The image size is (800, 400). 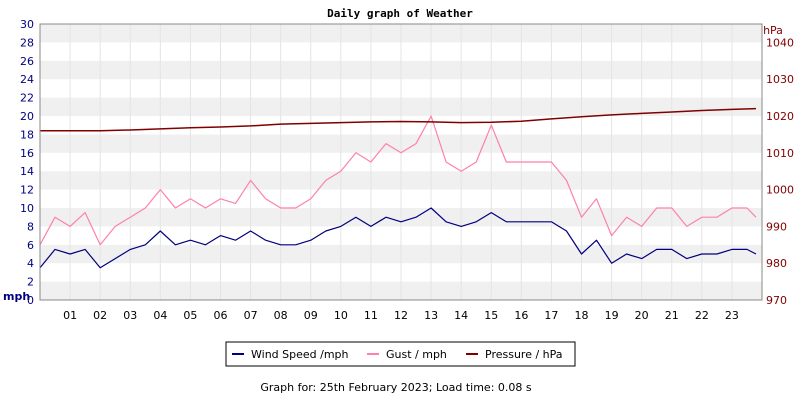 I want to click on x-tick-label: 22, so click(x=702, y=315).